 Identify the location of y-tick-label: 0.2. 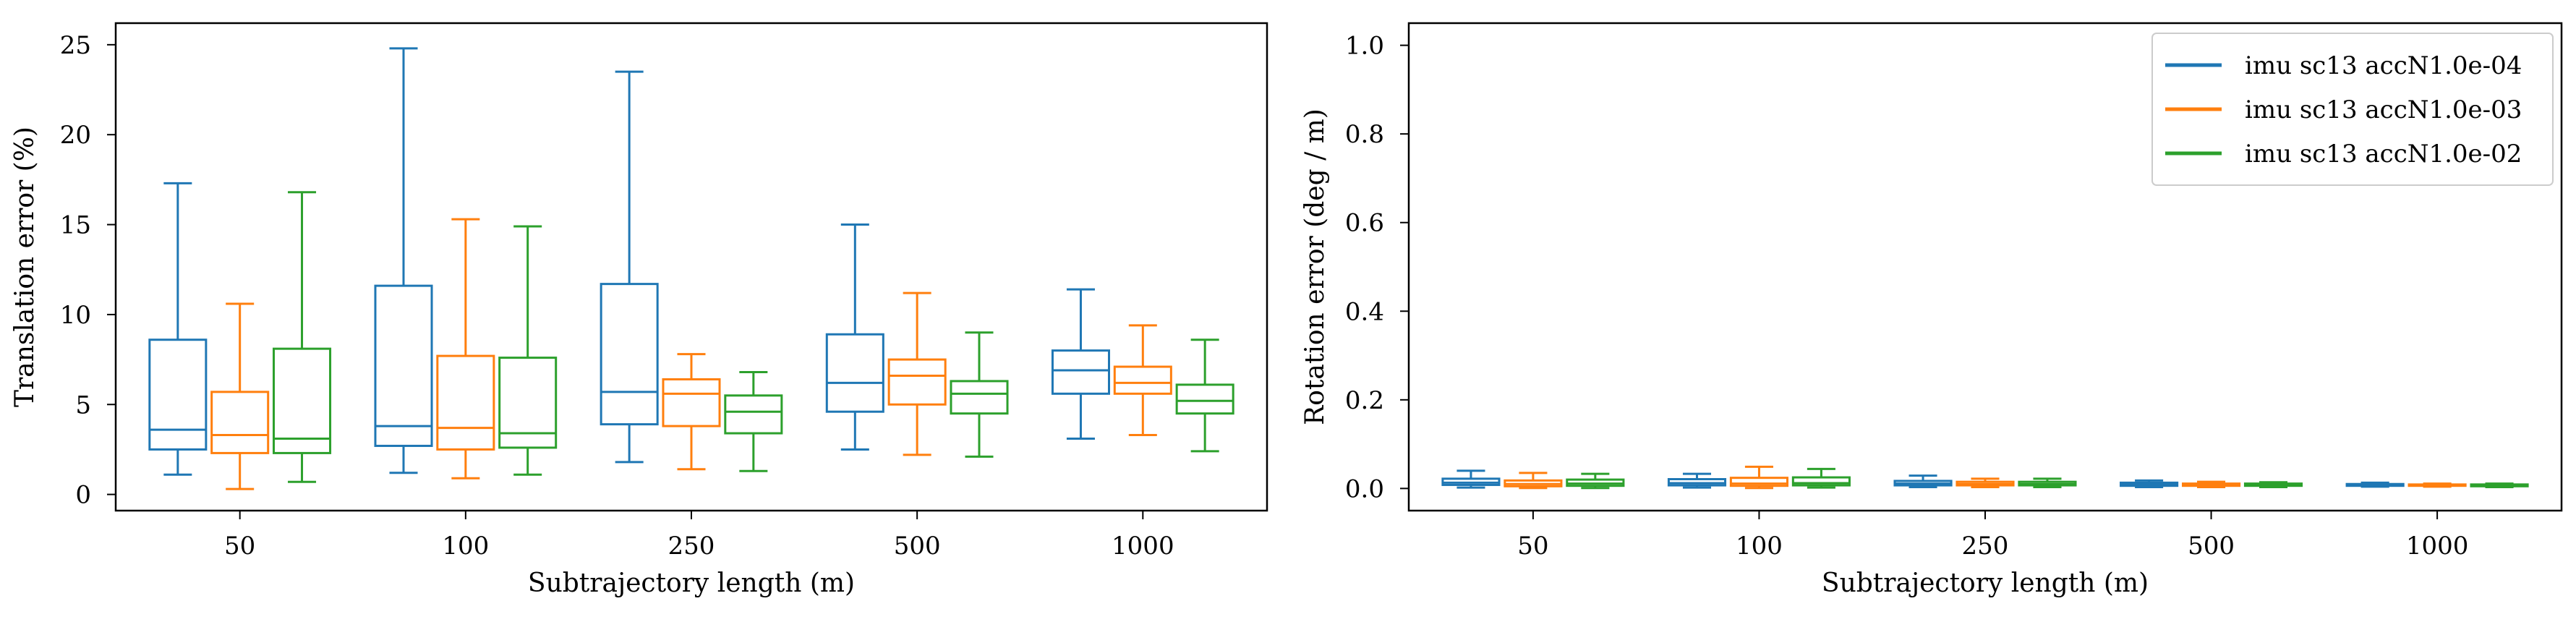
(1364, 400).